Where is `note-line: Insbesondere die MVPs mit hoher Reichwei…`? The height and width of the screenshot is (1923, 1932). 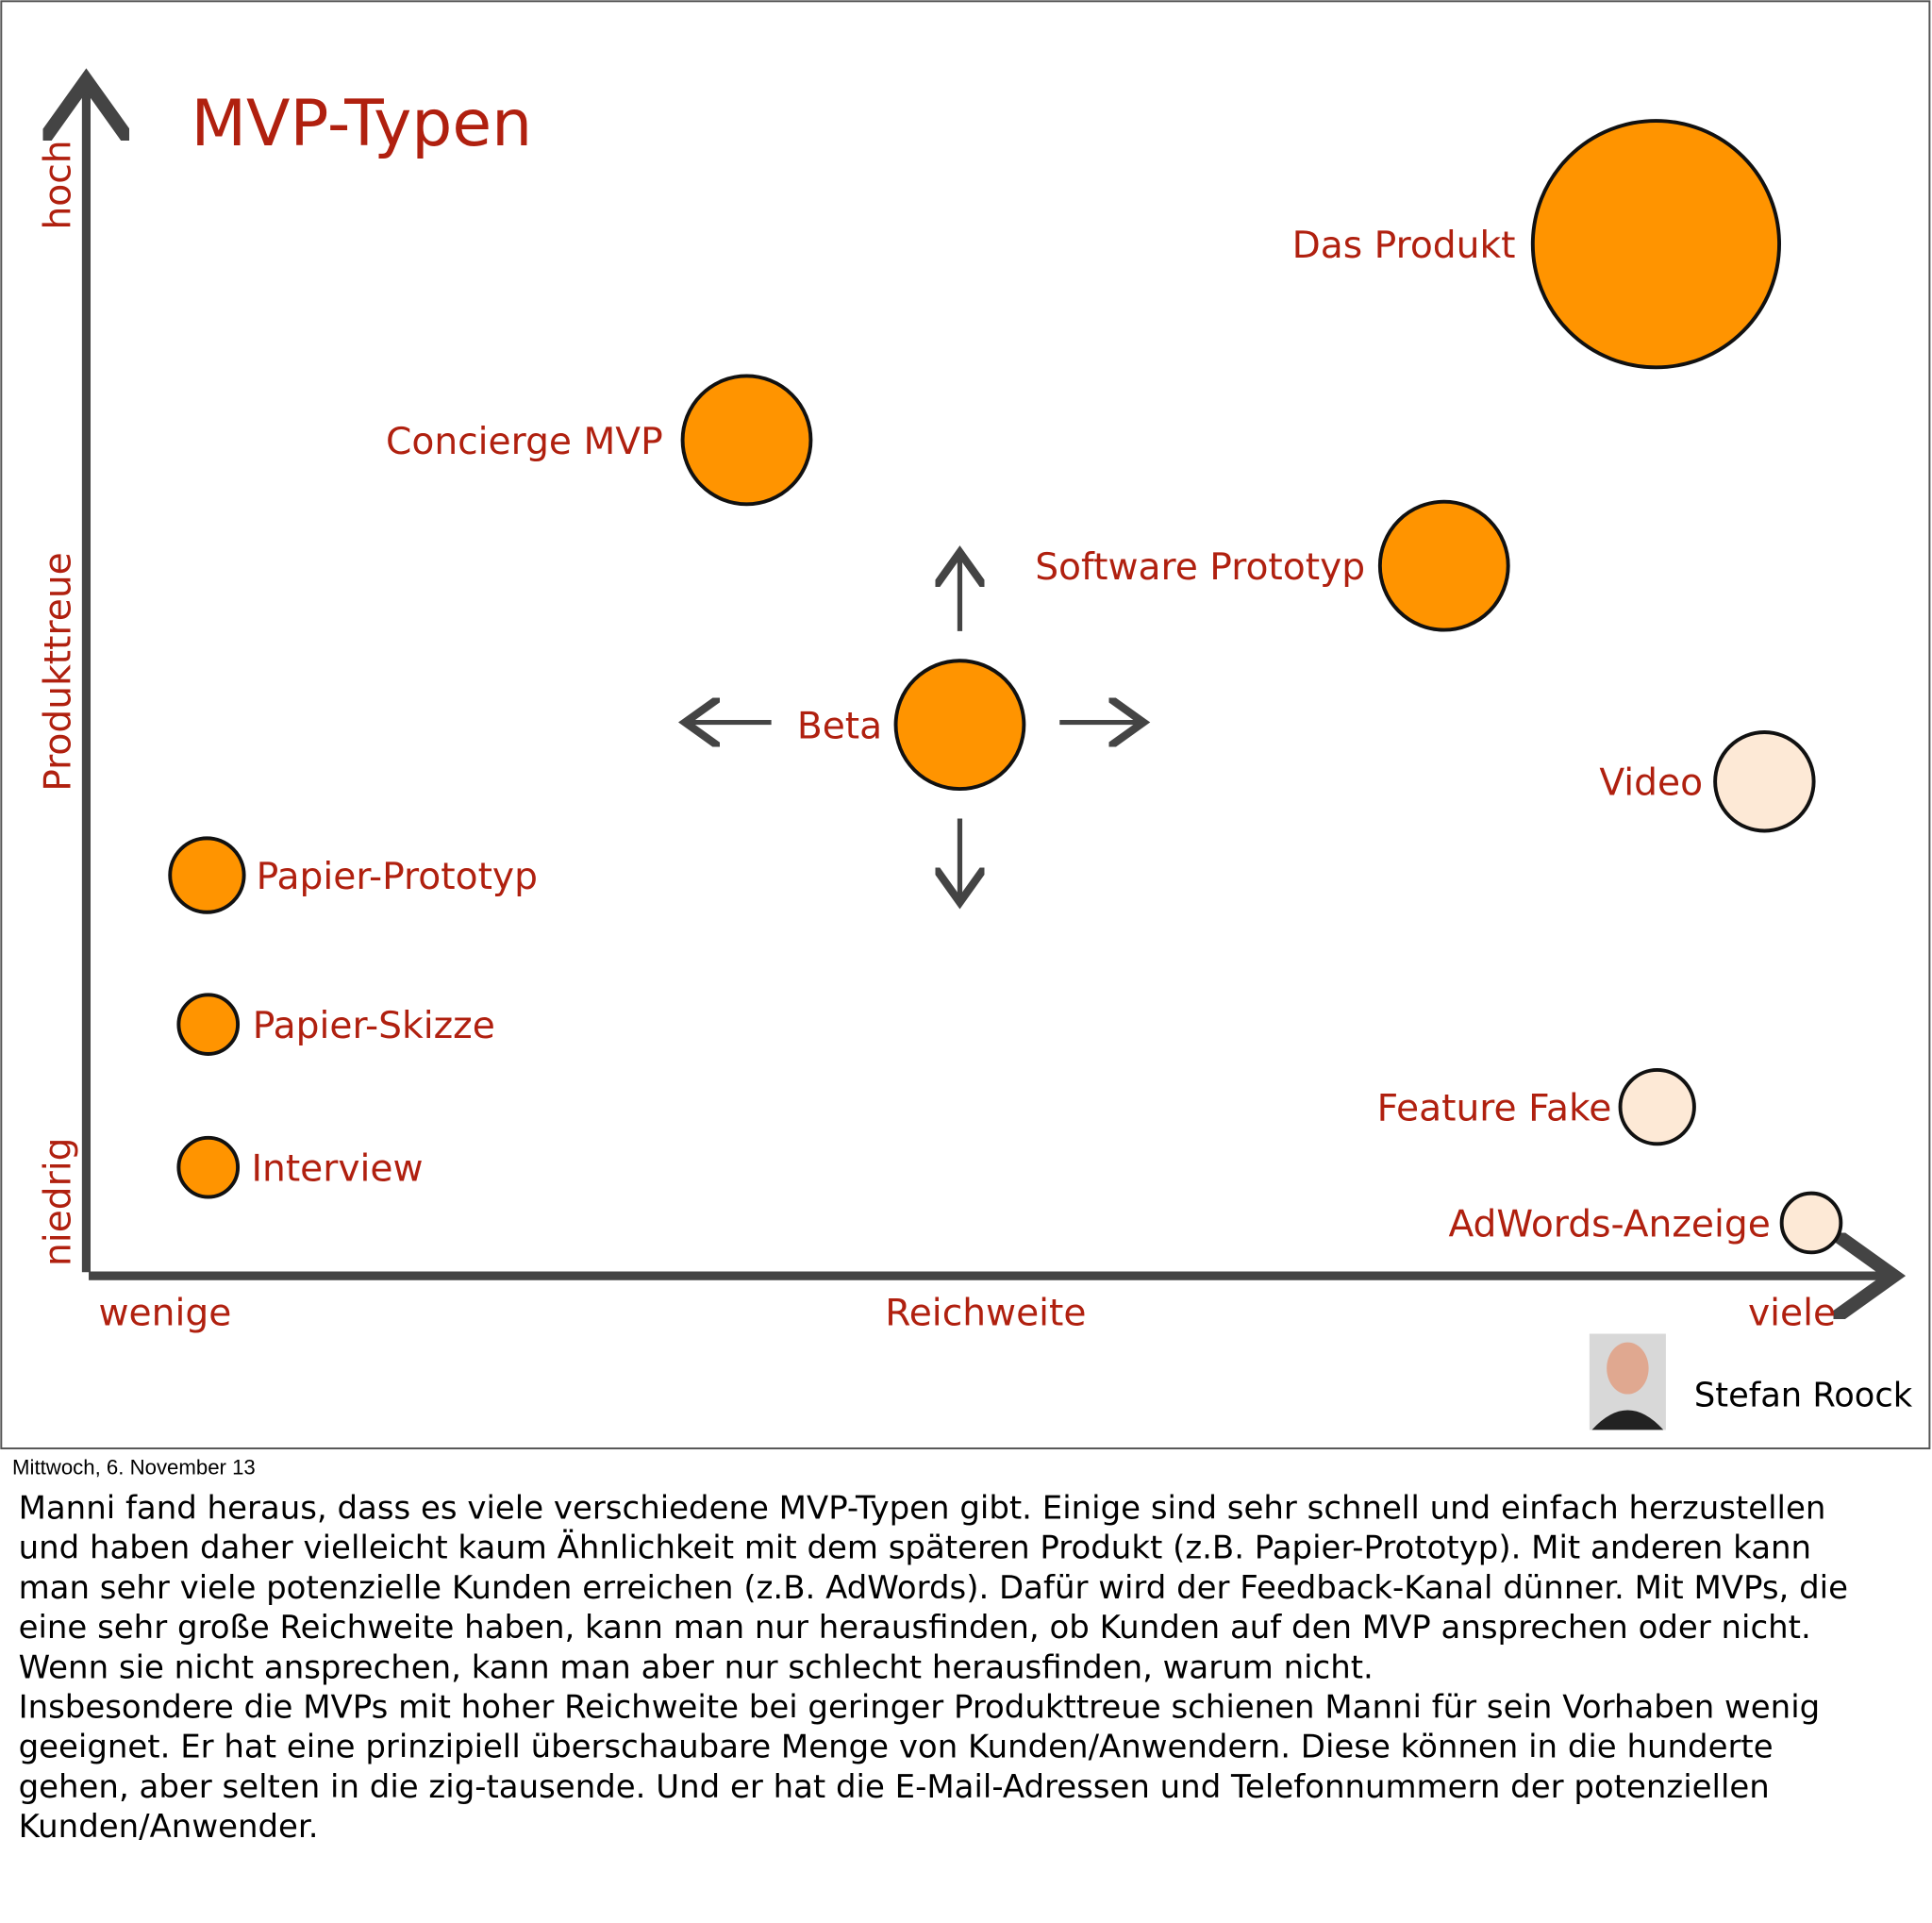 note-line: Insbesondere die MVPs mit hoher Reichwei… is located at coordinates (920, 1707).